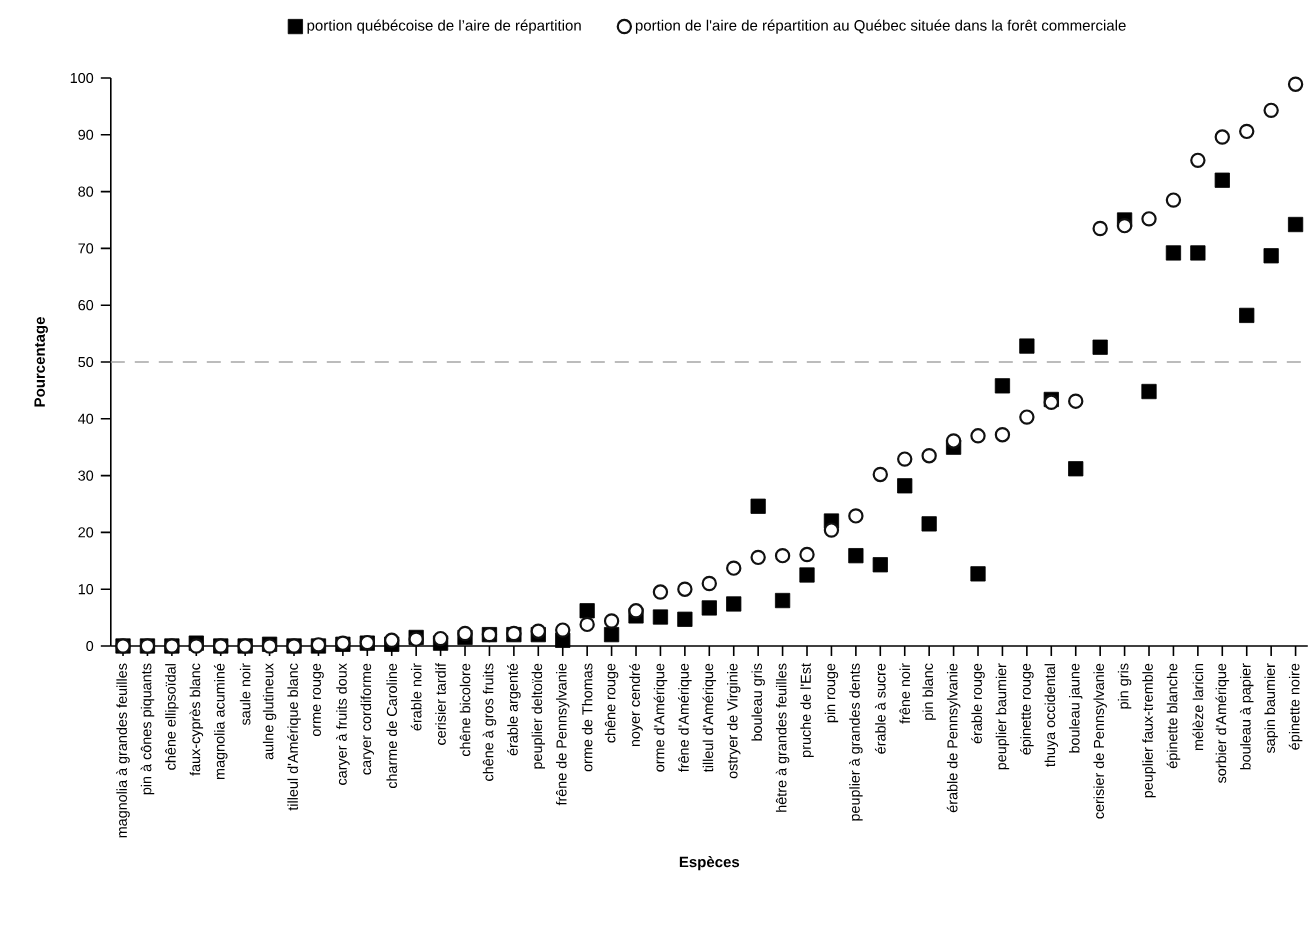 This screenshot has width=1308, height=946. I want to click on x-tick-label: érable de Pennsylvanie, so click(953, 738).